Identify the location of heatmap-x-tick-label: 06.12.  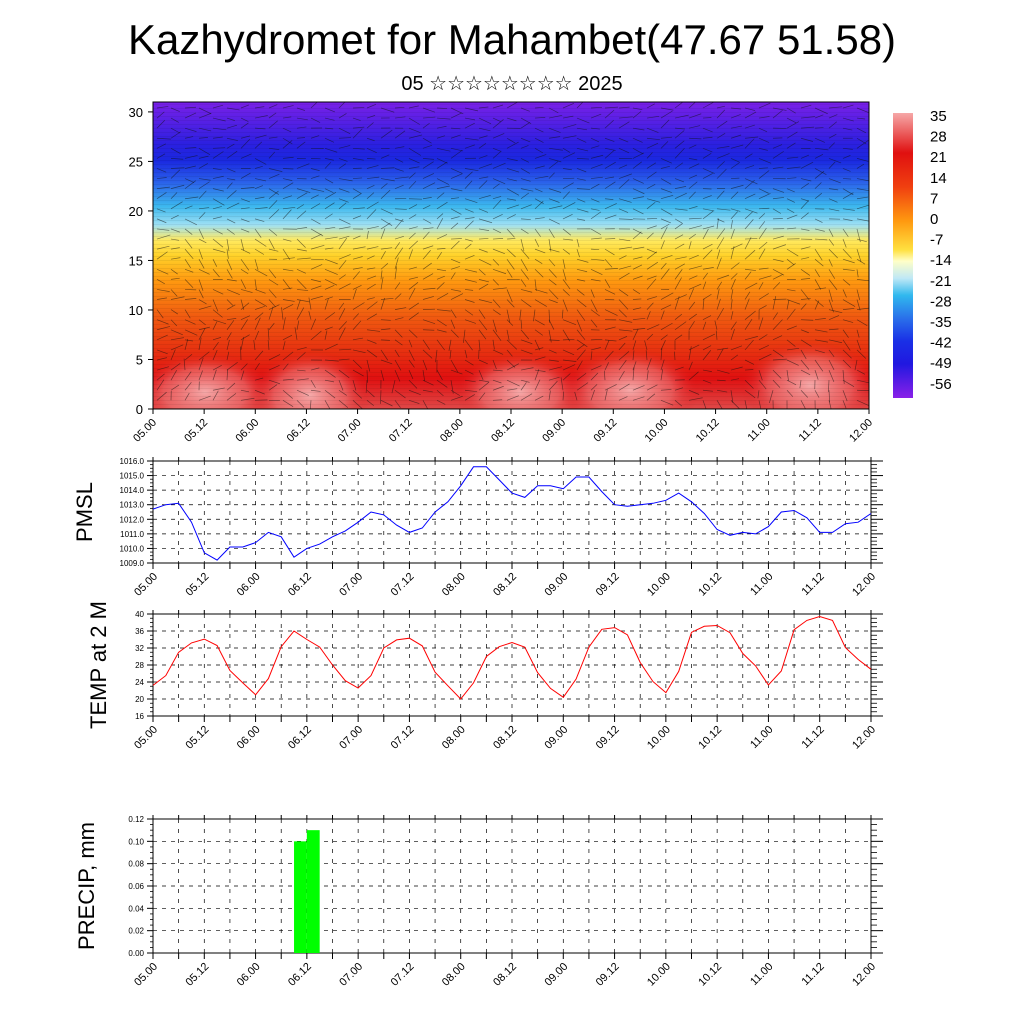
(299, 431).